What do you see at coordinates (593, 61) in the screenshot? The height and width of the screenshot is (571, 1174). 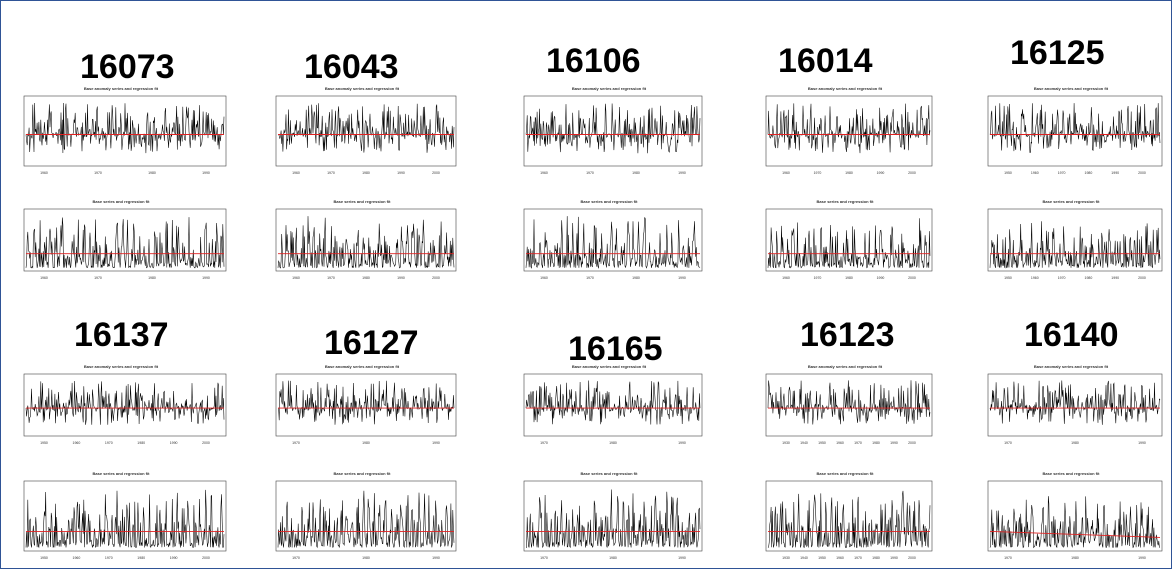 I see `station-id-label: 16106` at bounding box center [593, 61].